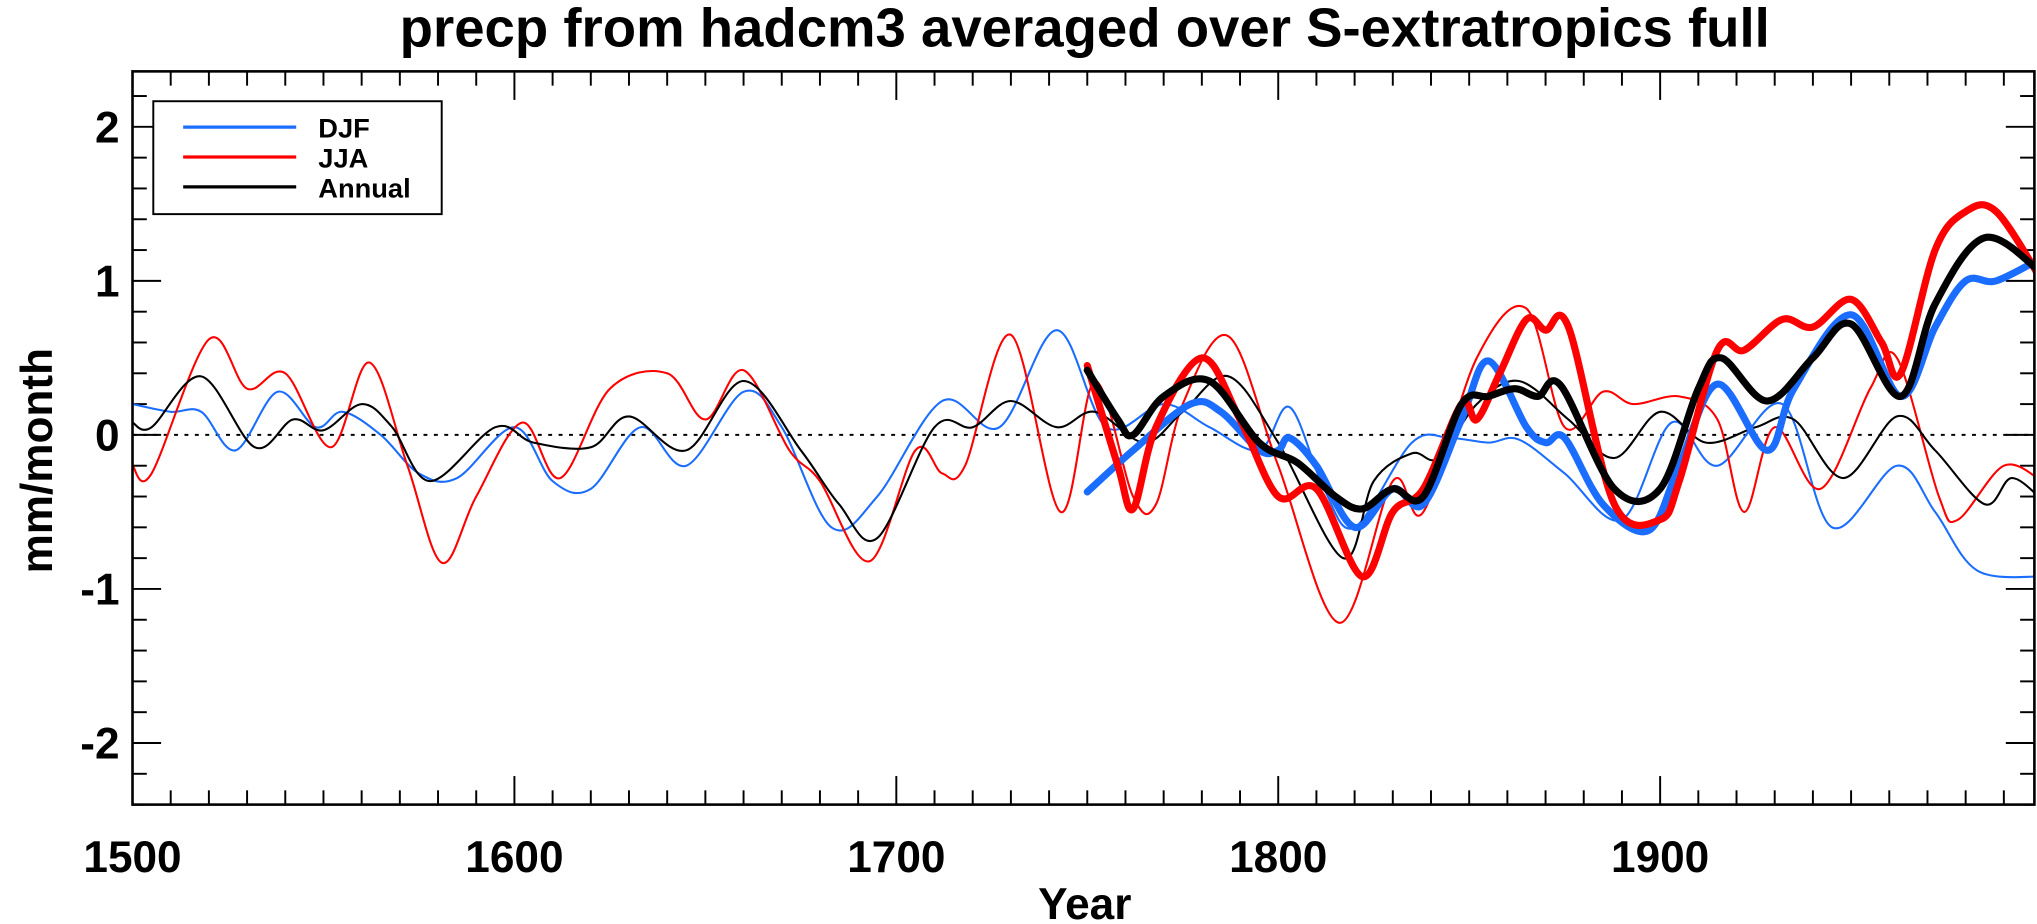 The height and width of the screenshot is (924, 2037). I want to click on y-axis-label: mm/month, so click(37, 460).